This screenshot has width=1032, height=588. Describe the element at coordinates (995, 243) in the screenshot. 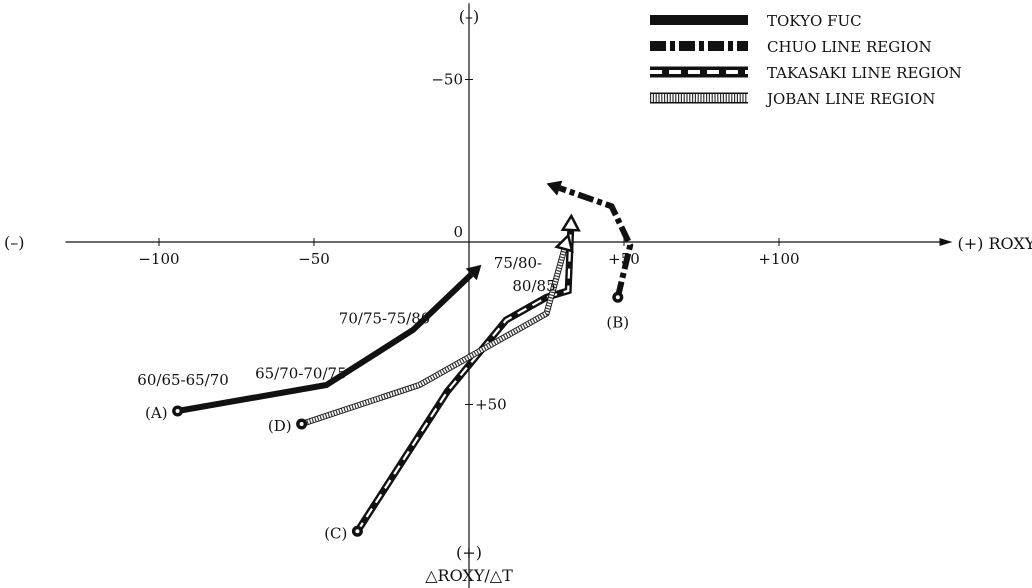

I see `x-axis-label: (+) ROXY` at that location.